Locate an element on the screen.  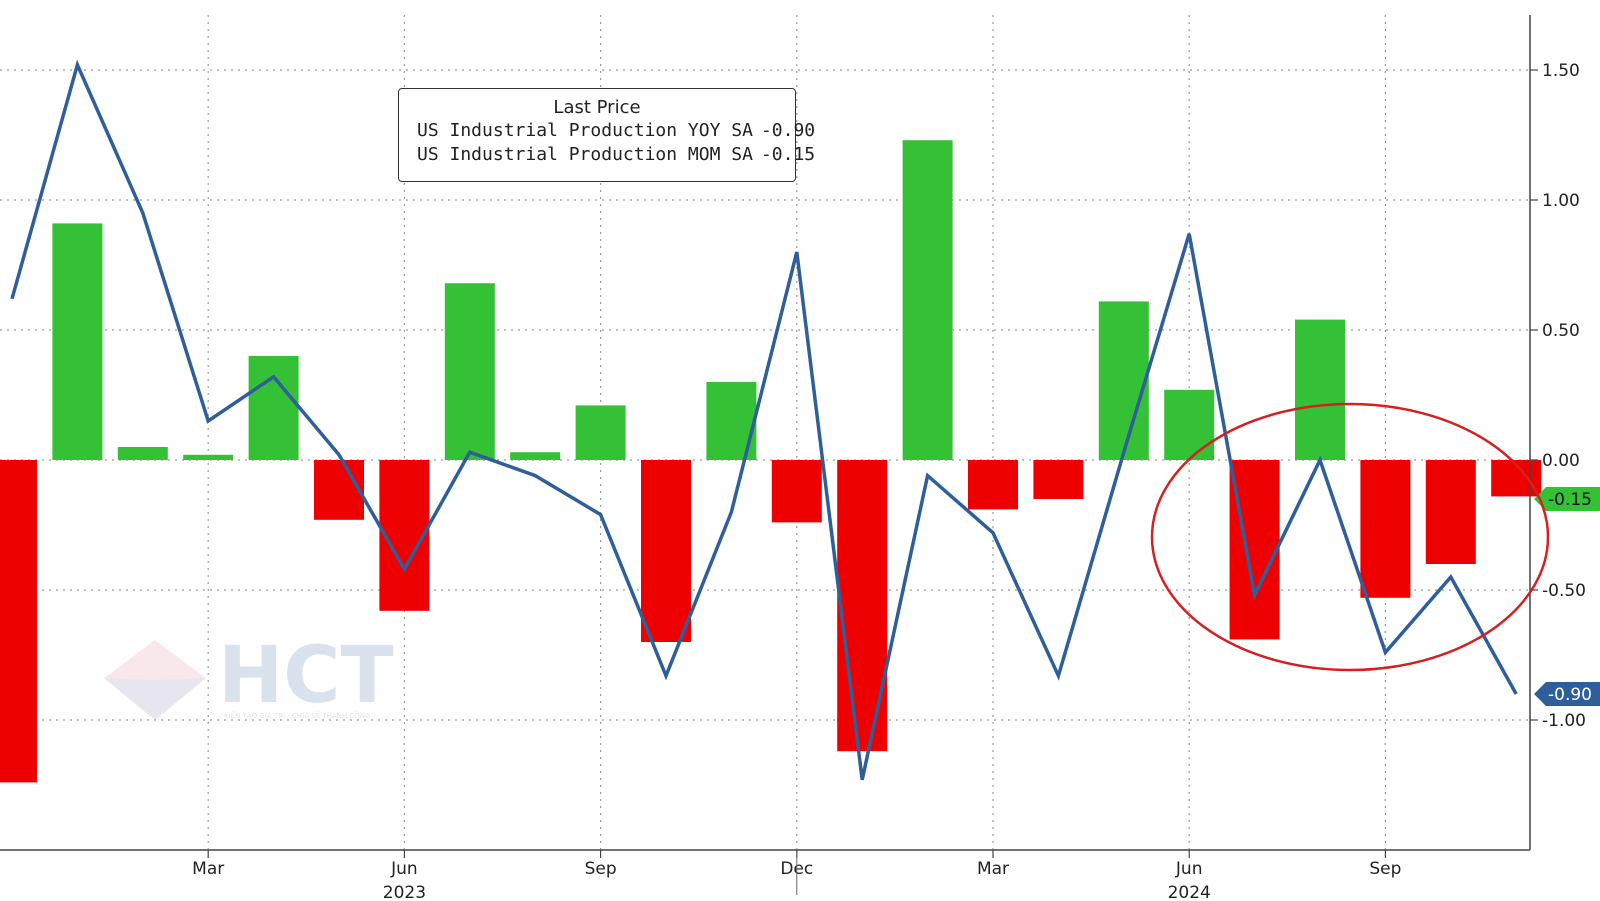
x-year-label: 2023 is located at coordinates (404, 892).